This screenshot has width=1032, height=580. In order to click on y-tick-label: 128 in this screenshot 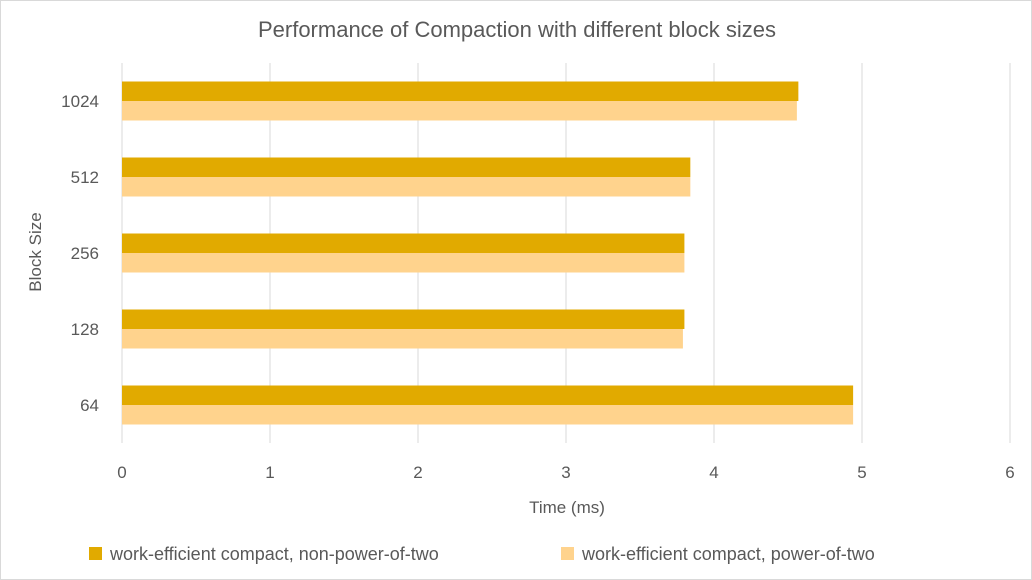, I will do `click(85, 329)`.